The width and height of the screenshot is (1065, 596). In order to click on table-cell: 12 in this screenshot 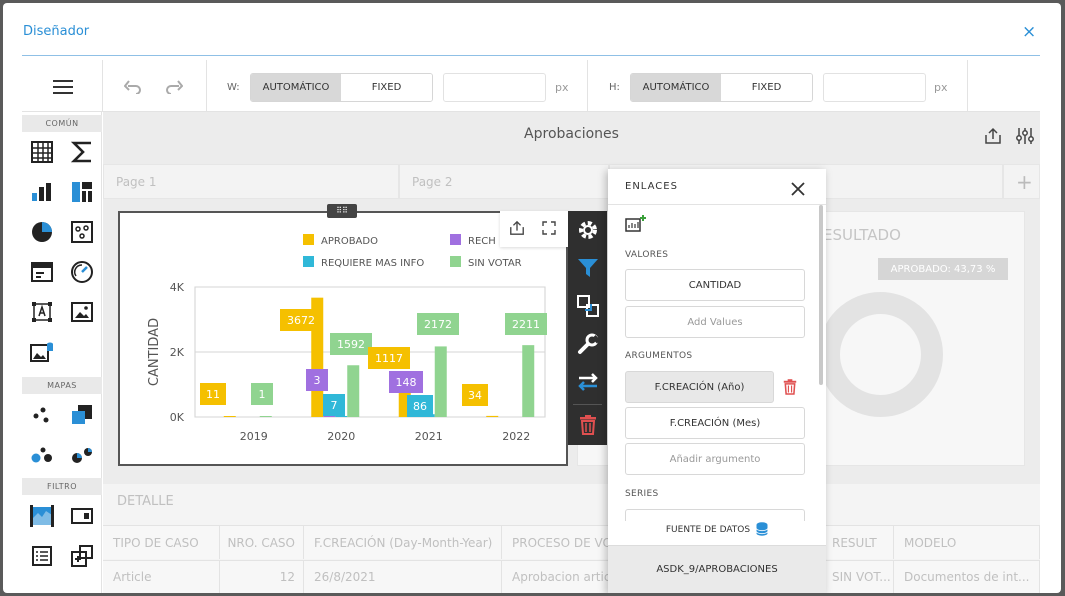, I will do `click(262, 576)`.